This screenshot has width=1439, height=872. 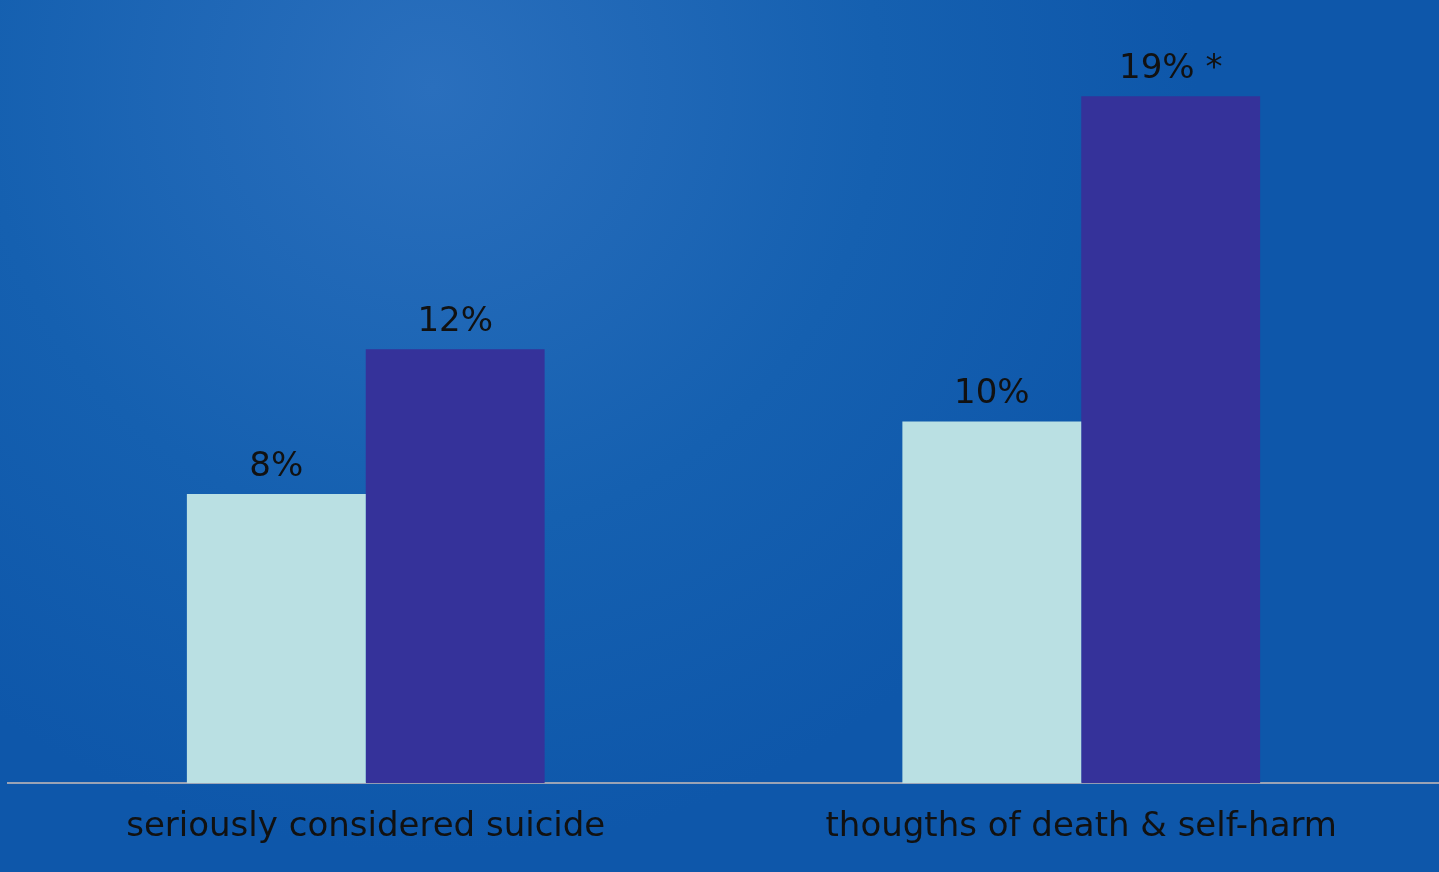 What do you see at coordinates (1170, 65) in the screenshot?
I see `data-label: 19% *` at bounding box center [1170, 65].